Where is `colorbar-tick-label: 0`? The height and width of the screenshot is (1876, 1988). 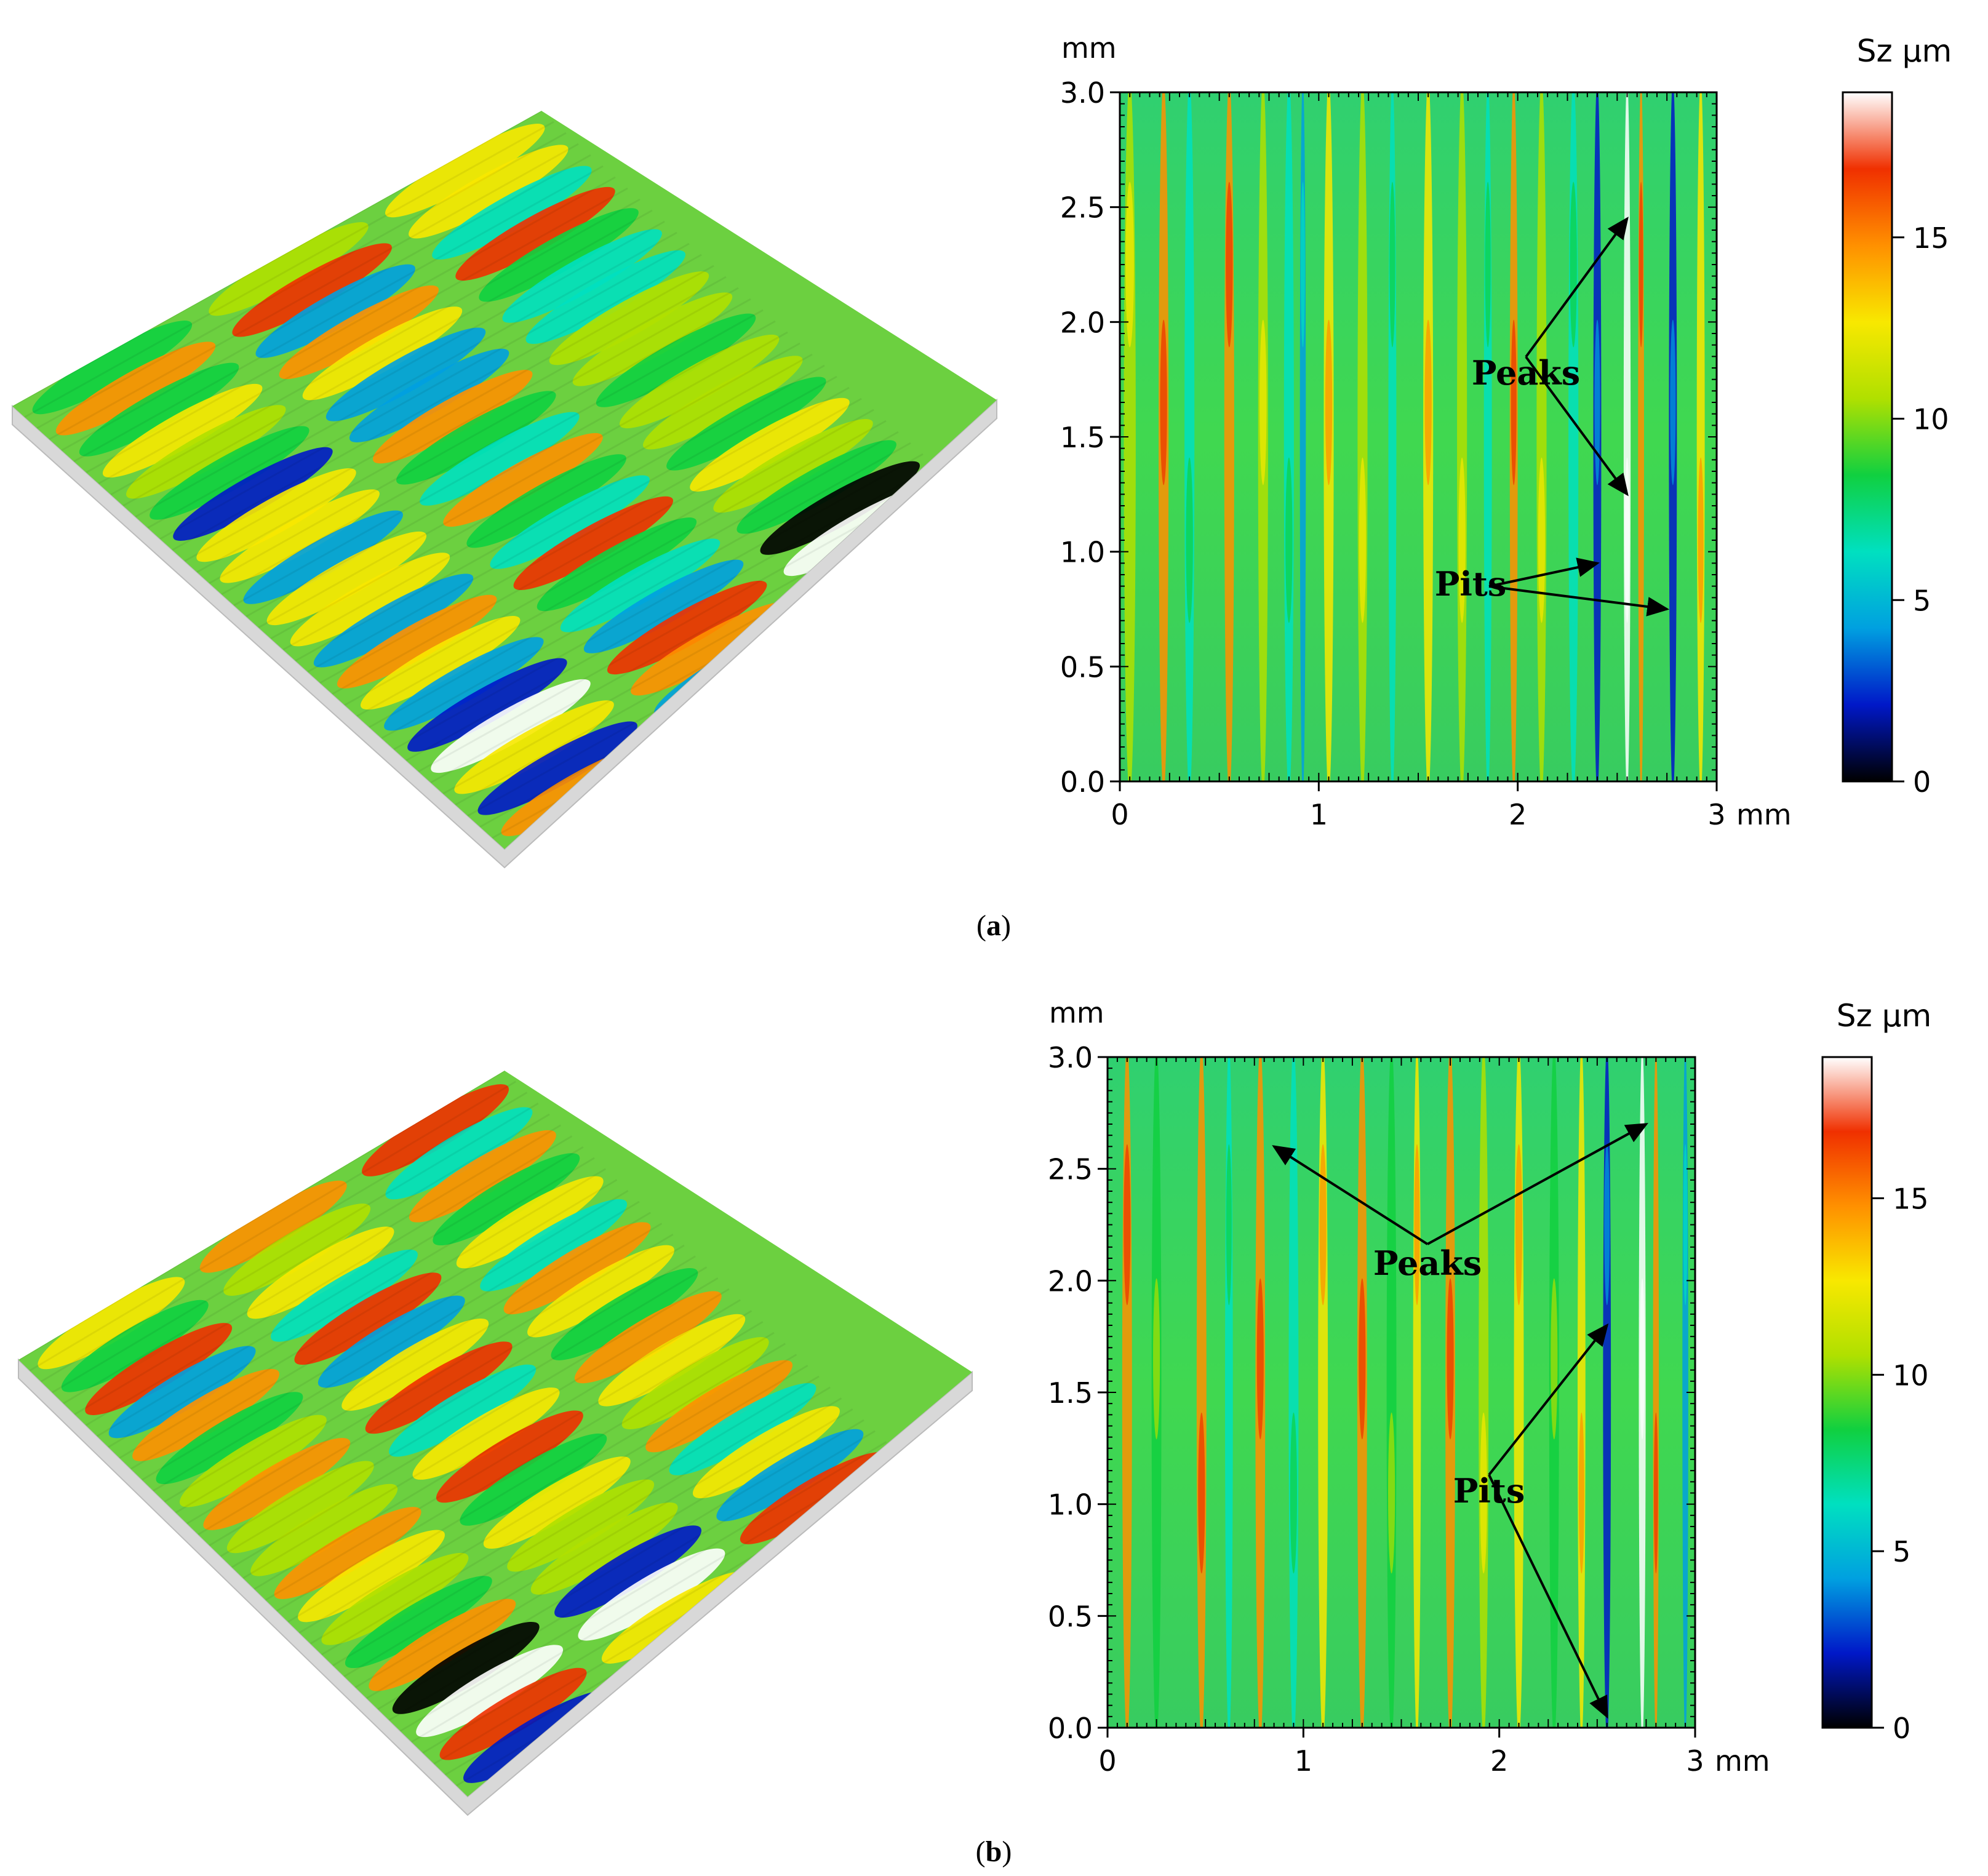
colorbar-tick-label: 0 is located at coordinates (1922, 782).